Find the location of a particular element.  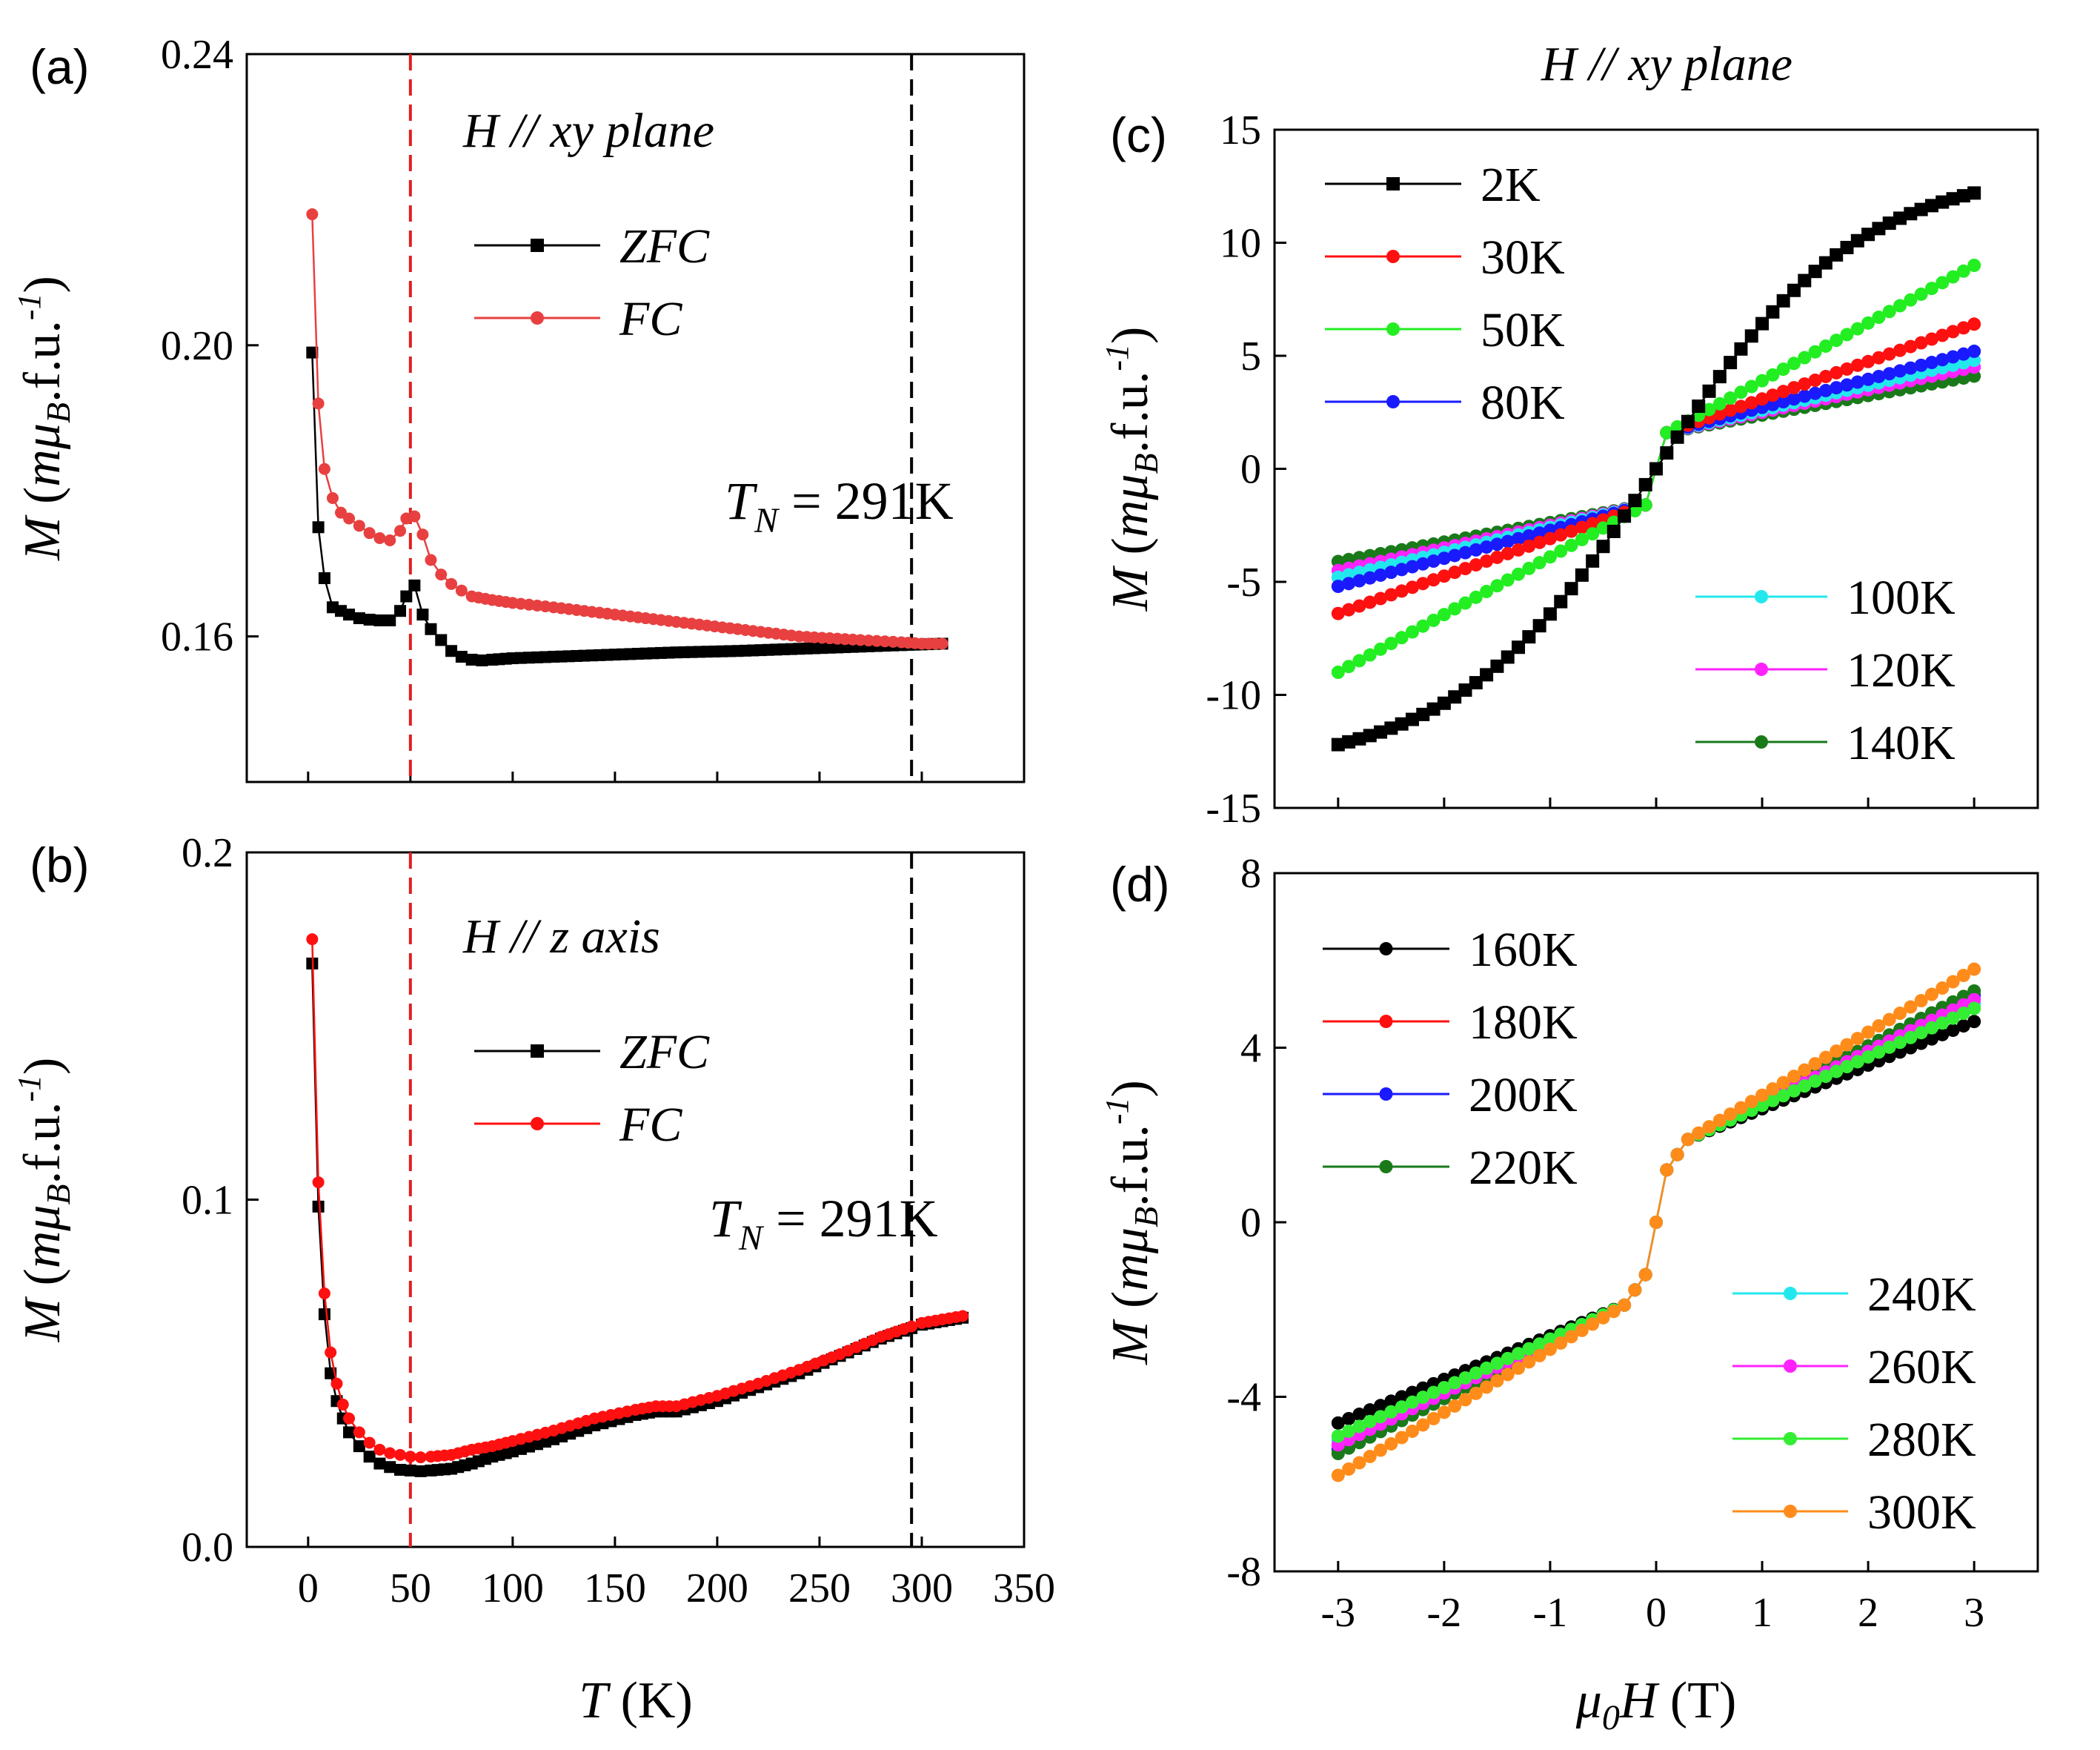

legend-label-240k: 240K is located at coordinates (1922, 1294).